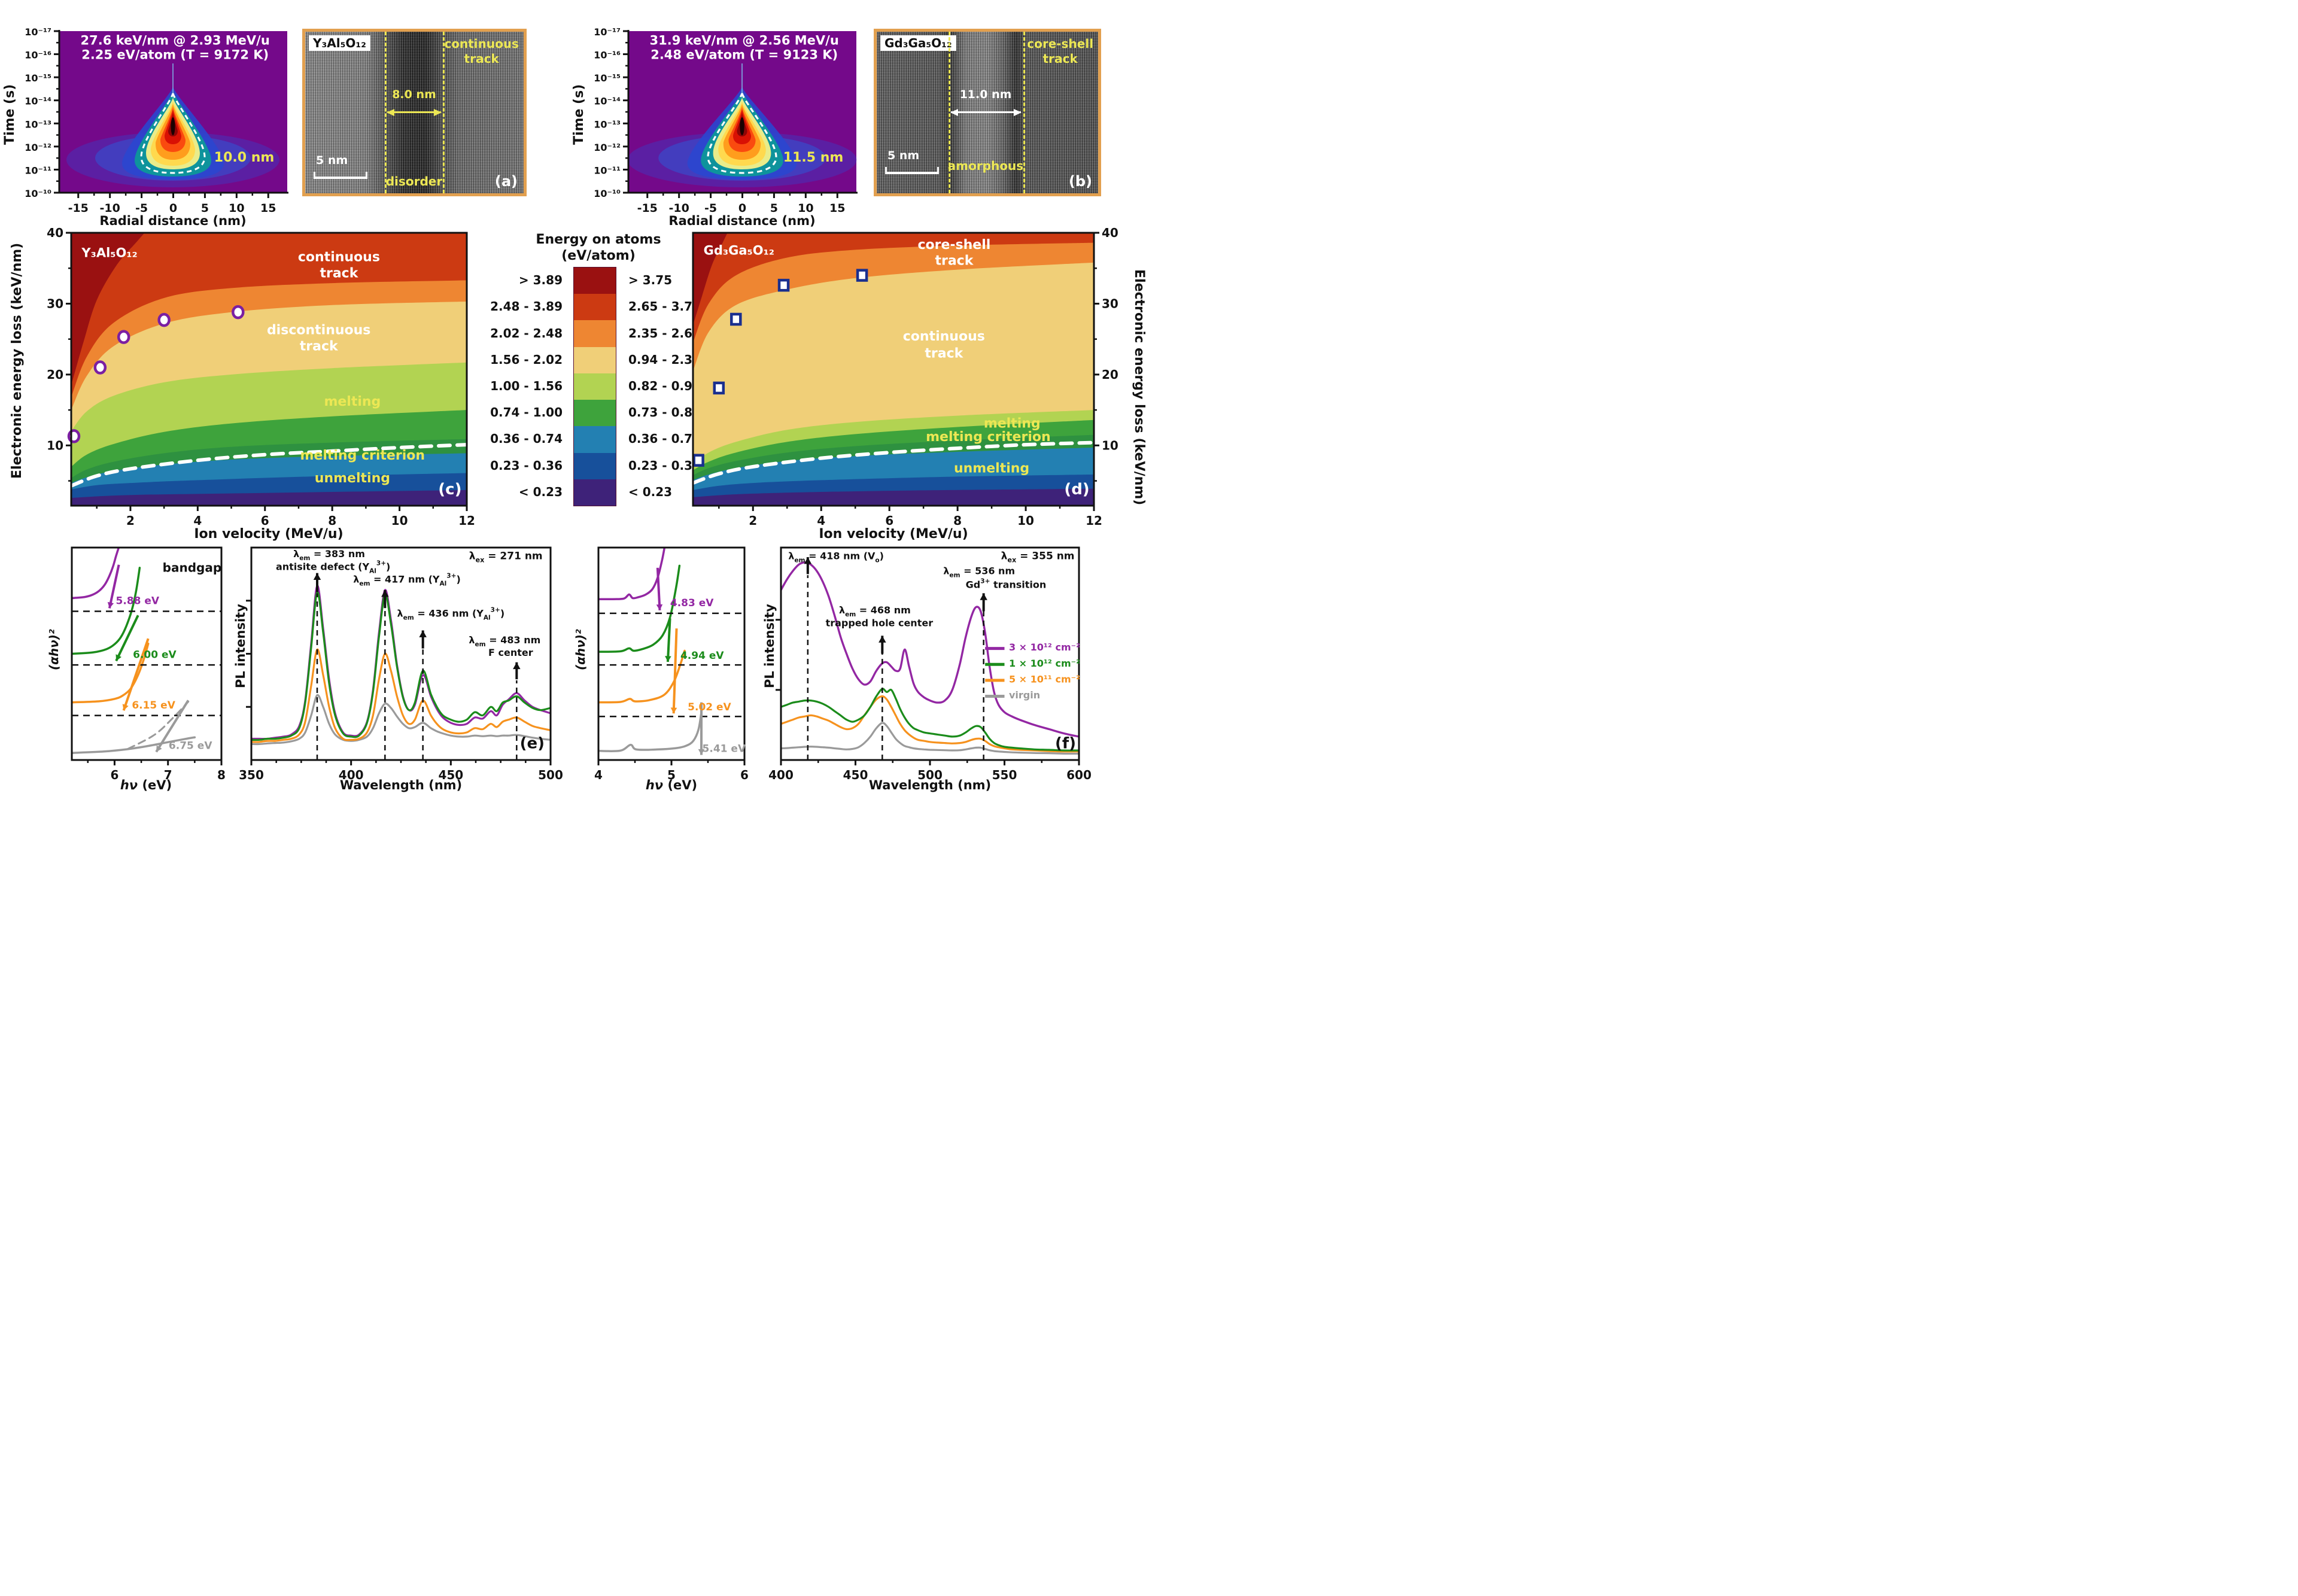  What do you see at coordinates (930, 720) in the screenshot?
I see `pl-1e12` at bounding box center [930, 720].